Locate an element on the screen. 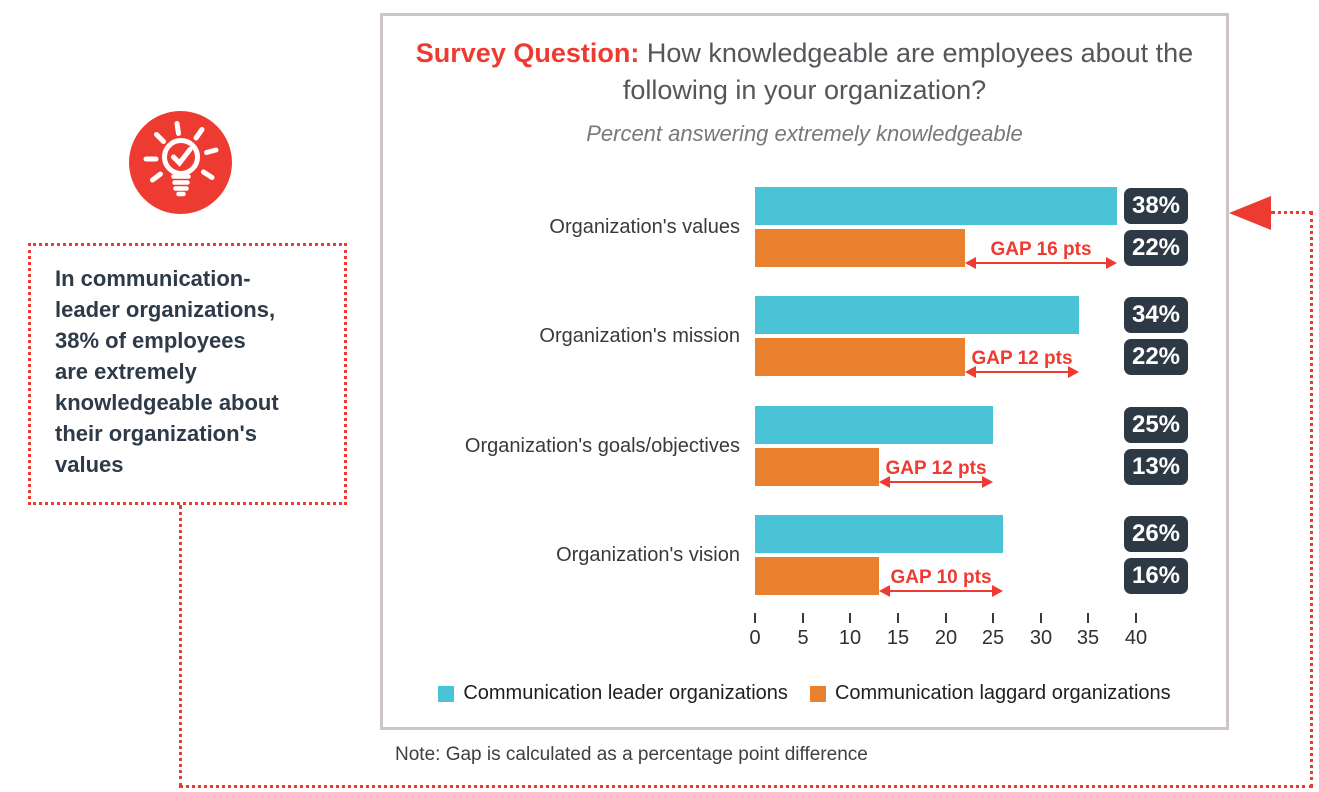 The width and height of the screenshot is (1319, 792). connector-right-vertical is located at coordinates (1311, 499).